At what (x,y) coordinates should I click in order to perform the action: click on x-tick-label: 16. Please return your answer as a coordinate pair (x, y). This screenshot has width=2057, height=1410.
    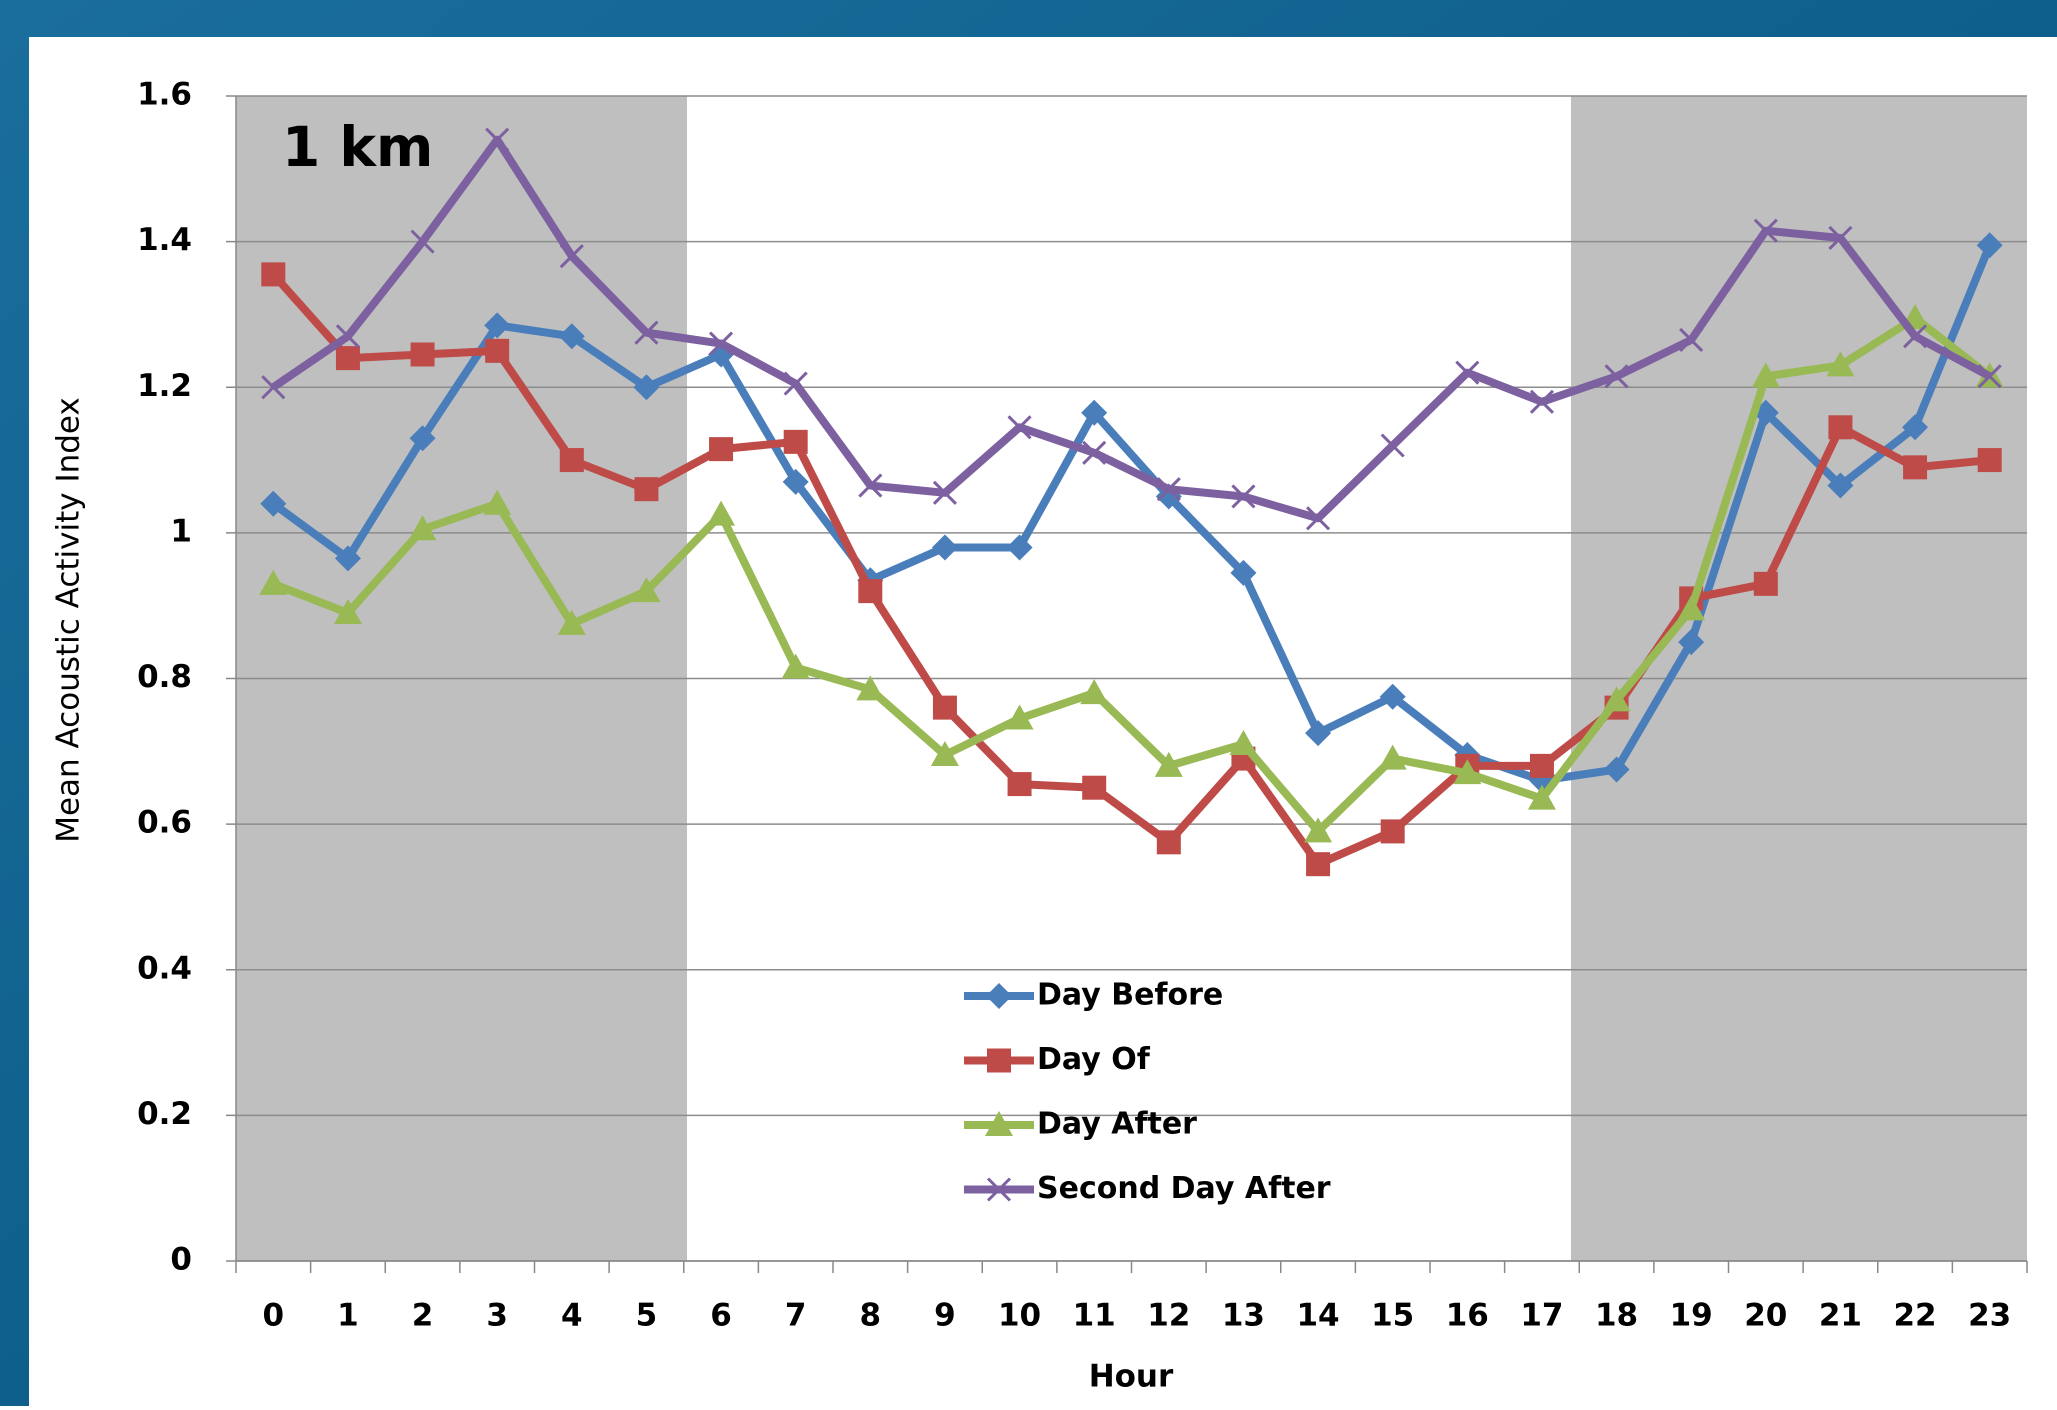
    Looking at the image, I should click on (1467, 1316).